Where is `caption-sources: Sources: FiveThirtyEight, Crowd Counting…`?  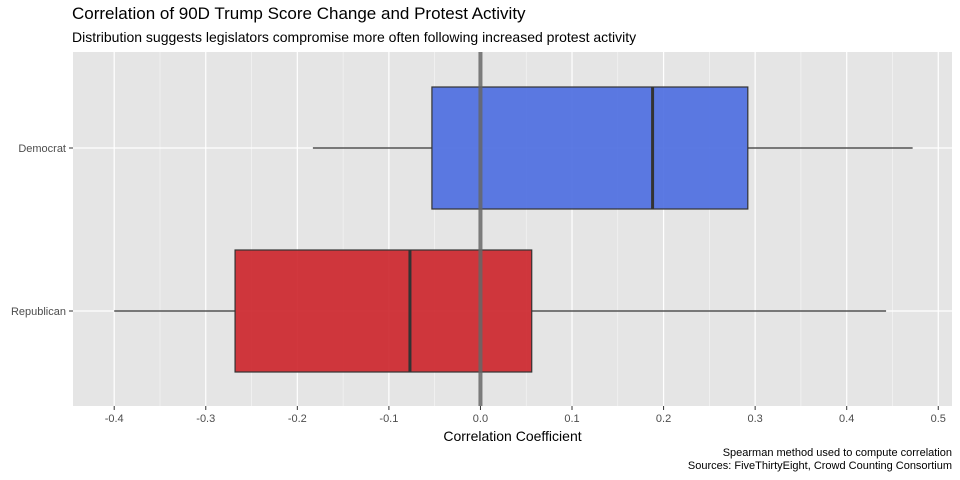 caption-sources: Sources: FiveThirtyEight, Crowd Counting… is located at coordinates (819, 466).